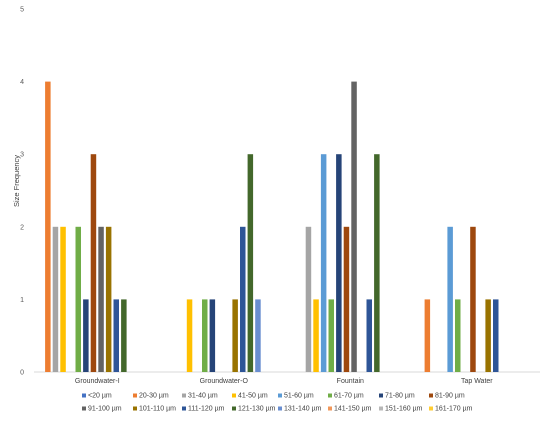 Image resolution: width=550 pixels, height=421 pixels. Describe the element at coordinates (16, 181) in the screenshot. I see `y-axis-label: Size Frequency` at that location.